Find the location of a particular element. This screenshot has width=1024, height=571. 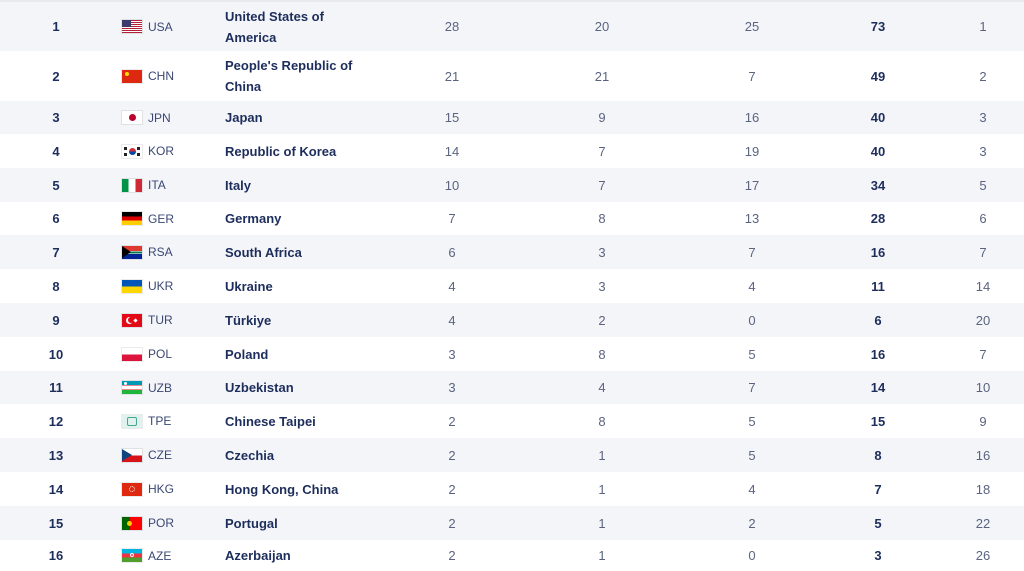

total-count: 3 is located at coordinates (878, 555).